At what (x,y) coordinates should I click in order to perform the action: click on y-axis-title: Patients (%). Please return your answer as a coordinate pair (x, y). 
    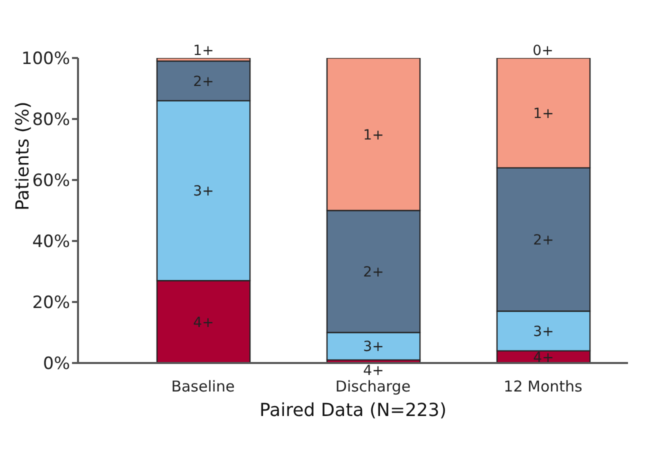
    Looking at the image, I should click on (23, 156).